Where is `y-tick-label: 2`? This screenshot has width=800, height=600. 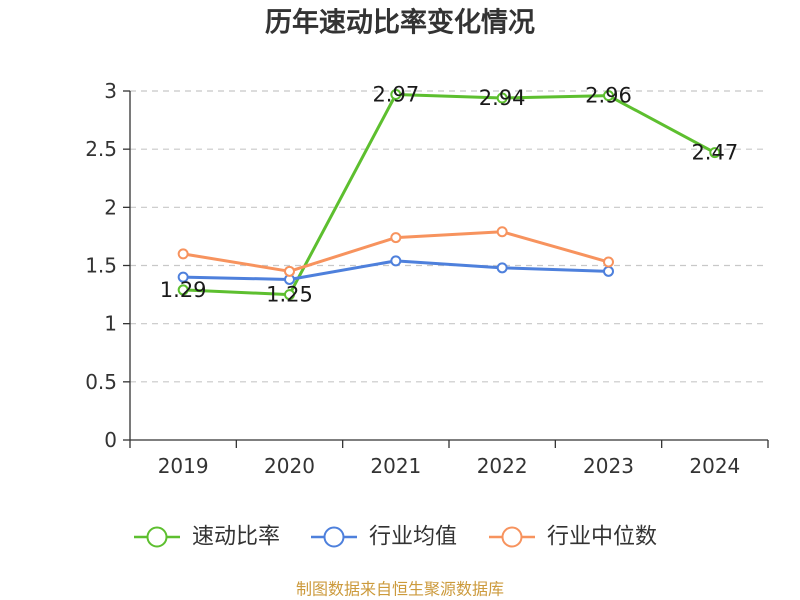
y-tick-label: 2 is located at coordinates (110, 207).